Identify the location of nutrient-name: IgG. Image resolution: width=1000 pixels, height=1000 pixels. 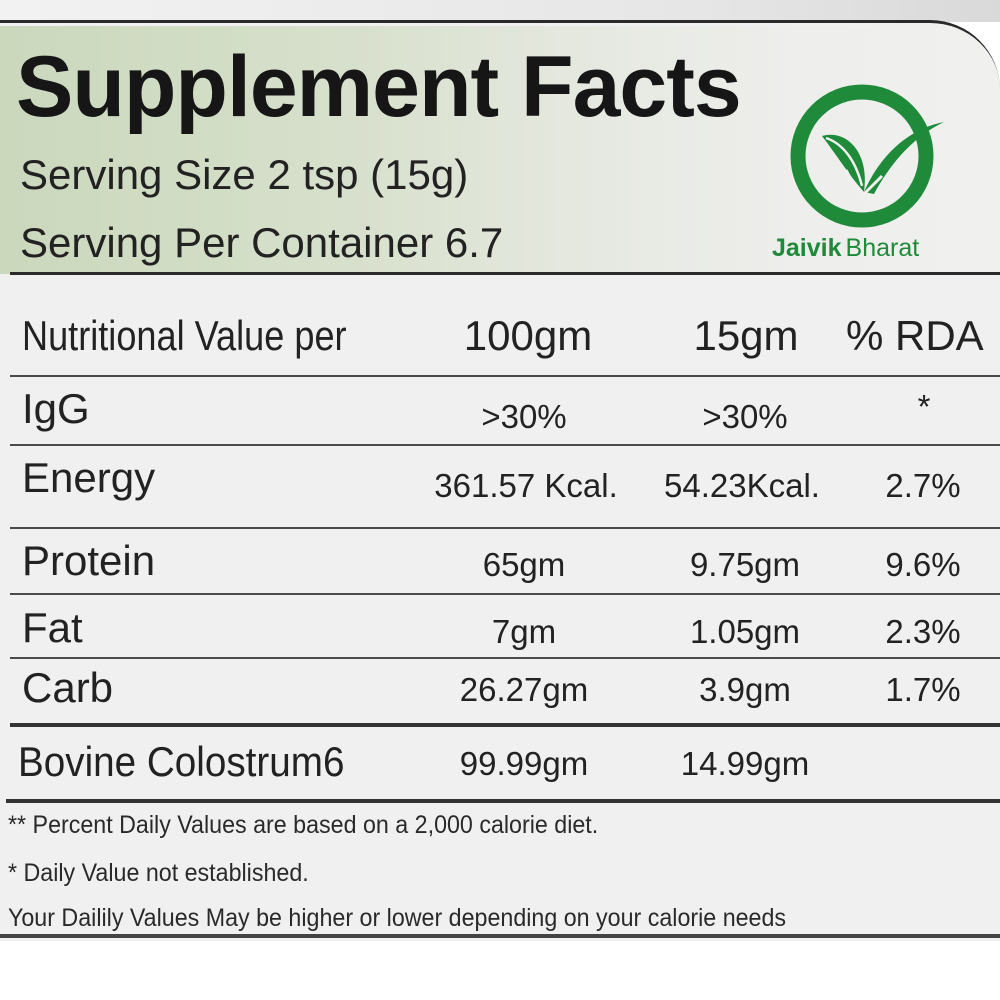
(56, 408).